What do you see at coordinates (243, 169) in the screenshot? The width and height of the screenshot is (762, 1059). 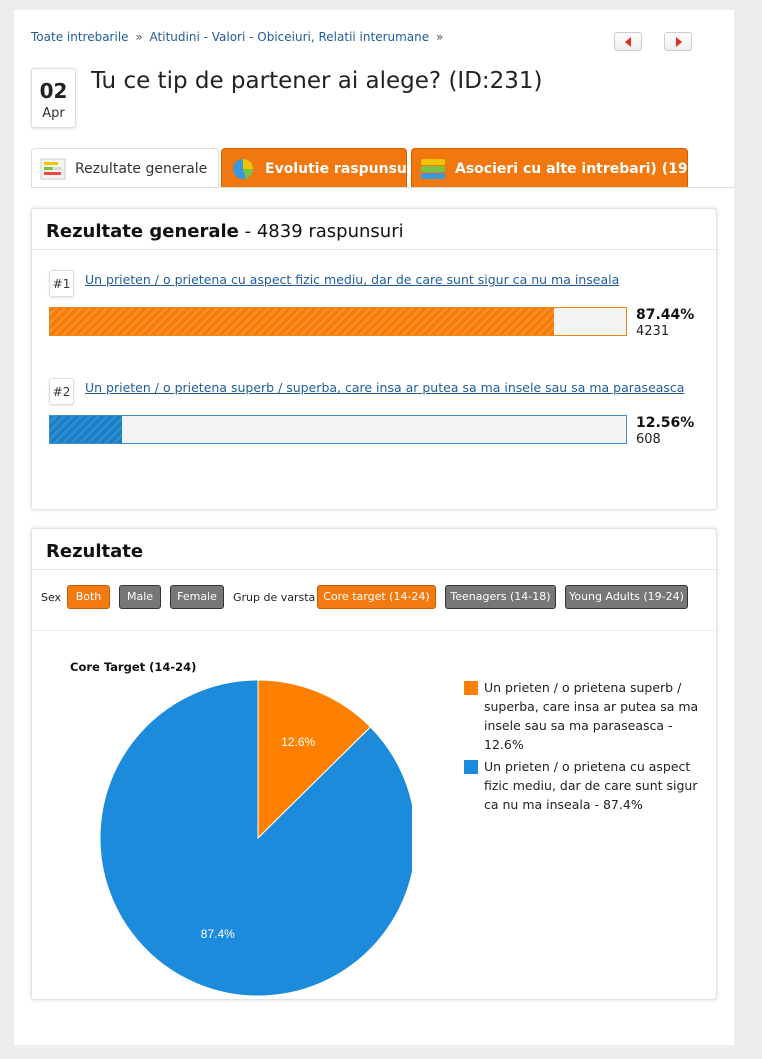 I see `pie-icon` at bounding box center [243, 169].